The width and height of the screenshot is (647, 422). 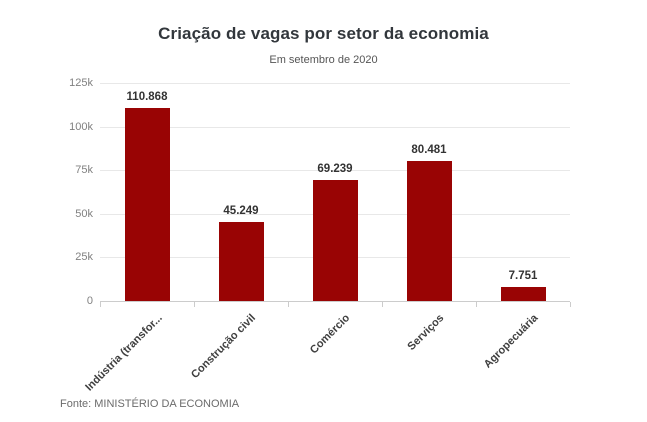 I want to click on chart-subtitle: Em setembro de 2020, so click(x=323, y=60).